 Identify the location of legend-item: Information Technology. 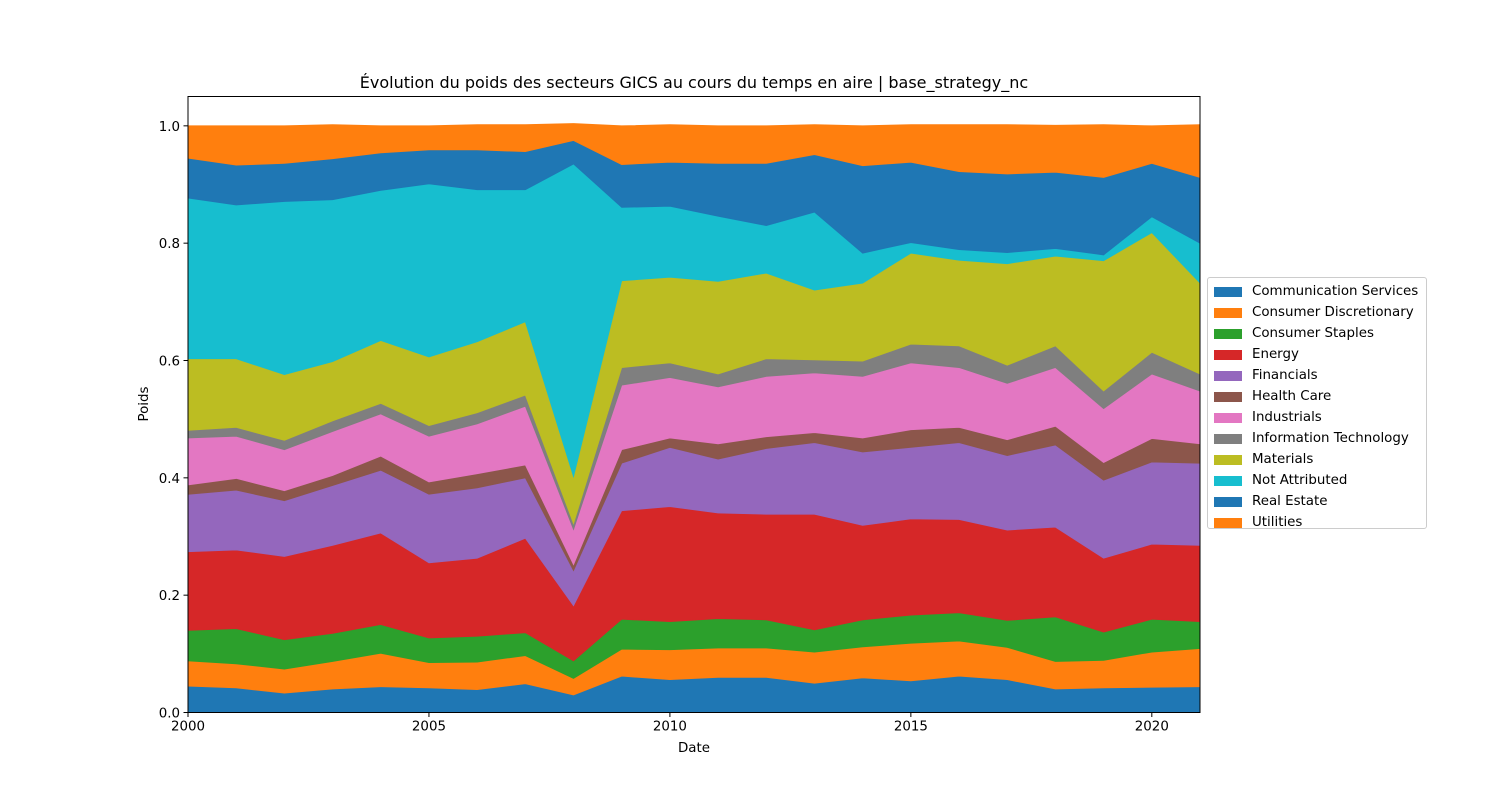
(1317, 438).